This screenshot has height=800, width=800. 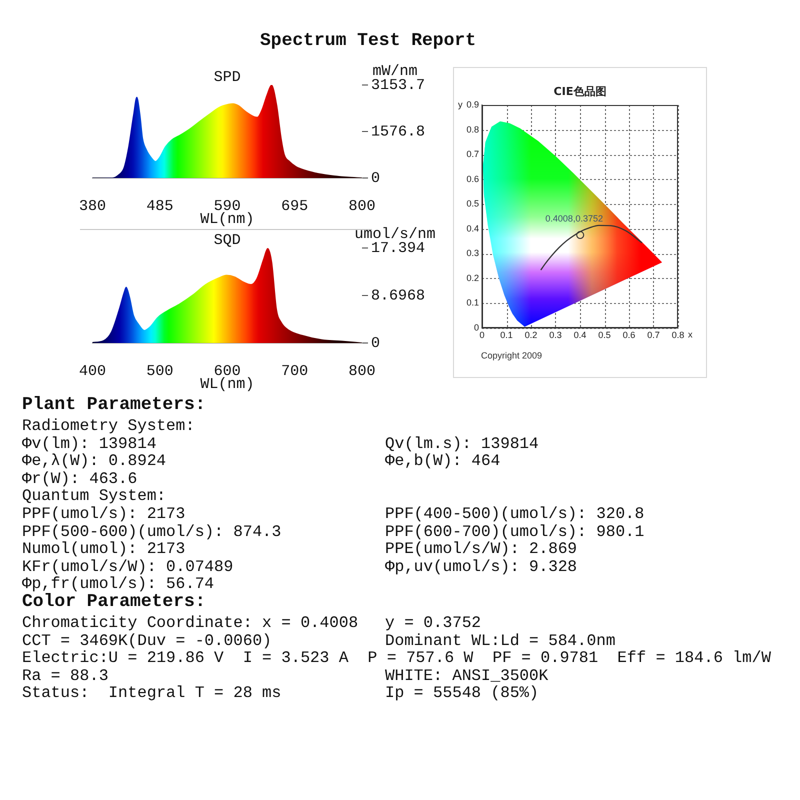 What do you see at coordinates (190, 623) in the screenshot?
I see `text: Chromaticity Coordinate: x = 0.4008` at bounding box center [190, 623].